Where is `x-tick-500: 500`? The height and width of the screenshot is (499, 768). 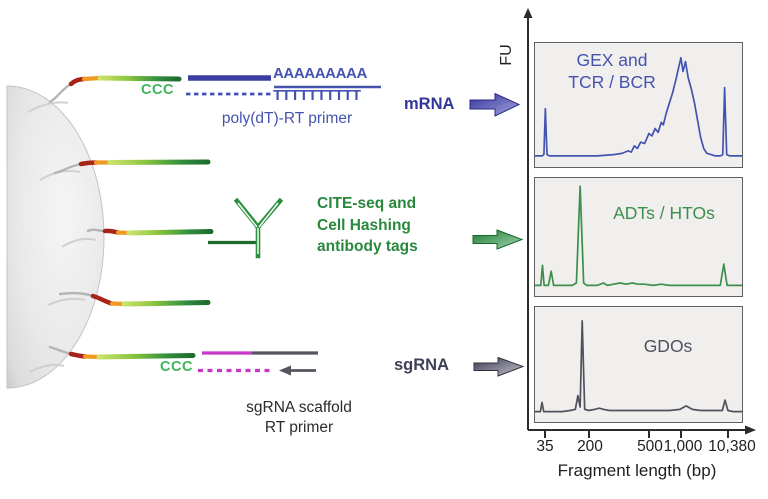
x-tick-500: 500 is located at coordinates (650, 446).